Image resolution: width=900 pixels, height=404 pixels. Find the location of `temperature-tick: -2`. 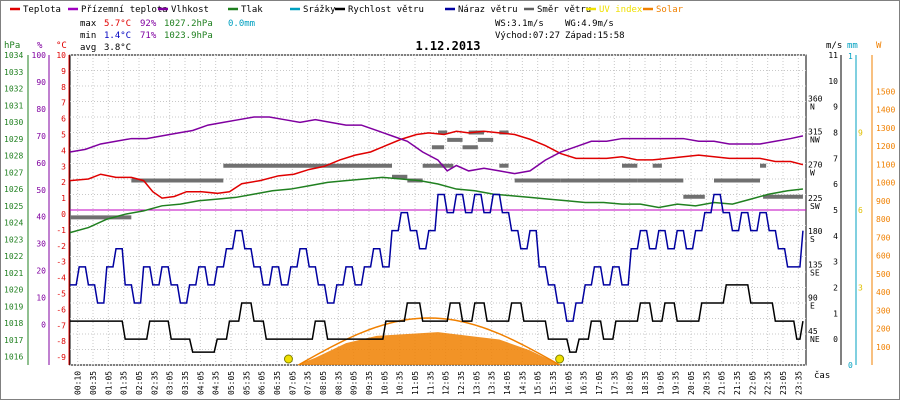

temperature-tick: -2 is located at coordinates (61, 246).